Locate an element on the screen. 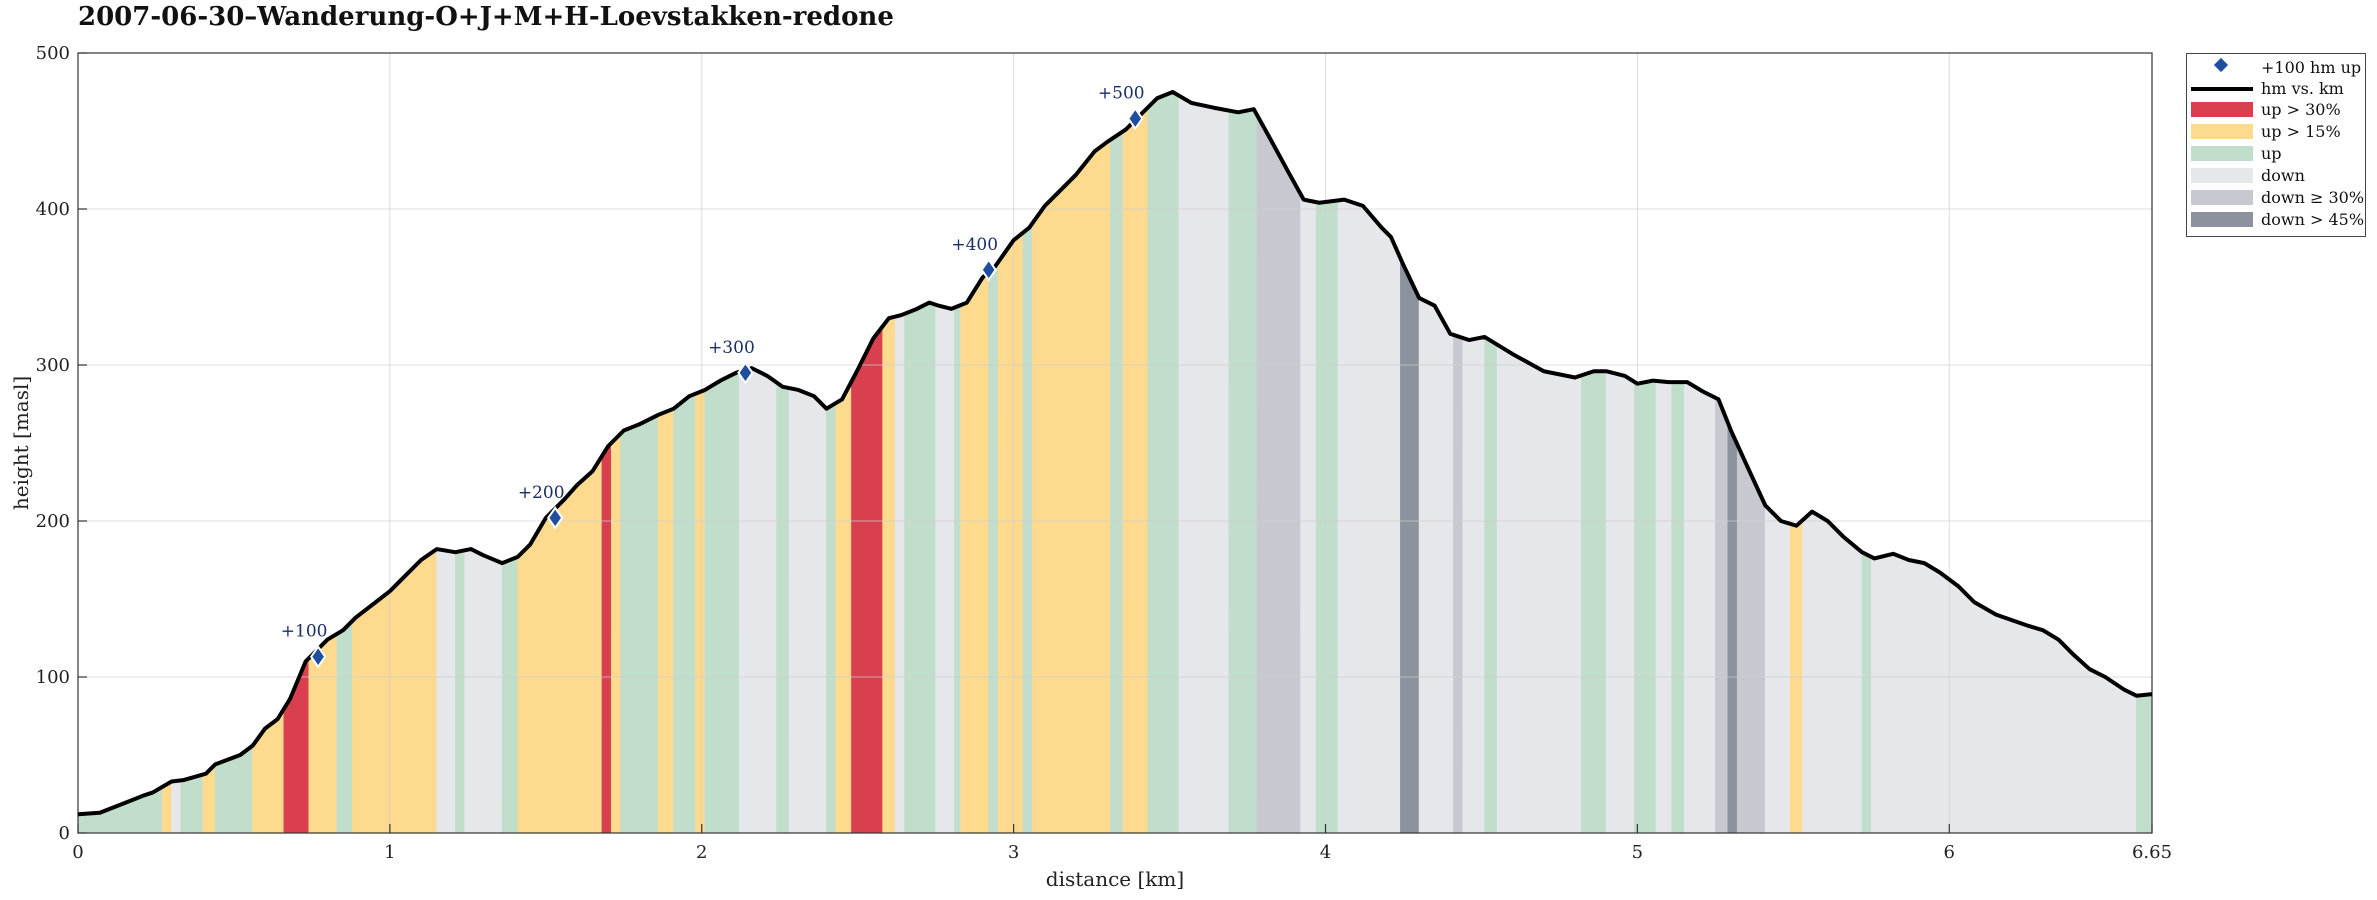 The width and height of the screenshot is (2377, 900). x-tick-label: 4 is located at coordinates (1325, 852).